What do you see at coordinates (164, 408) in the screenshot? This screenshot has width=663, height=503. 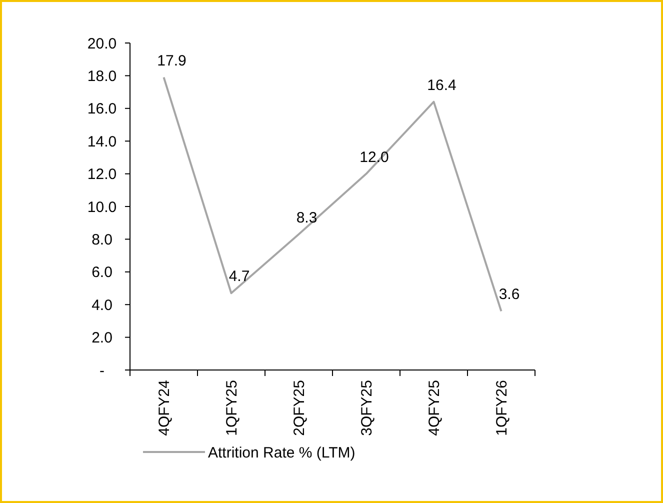 I see `x-tick-label: 4QFY24` at bounding box center [164, 408].